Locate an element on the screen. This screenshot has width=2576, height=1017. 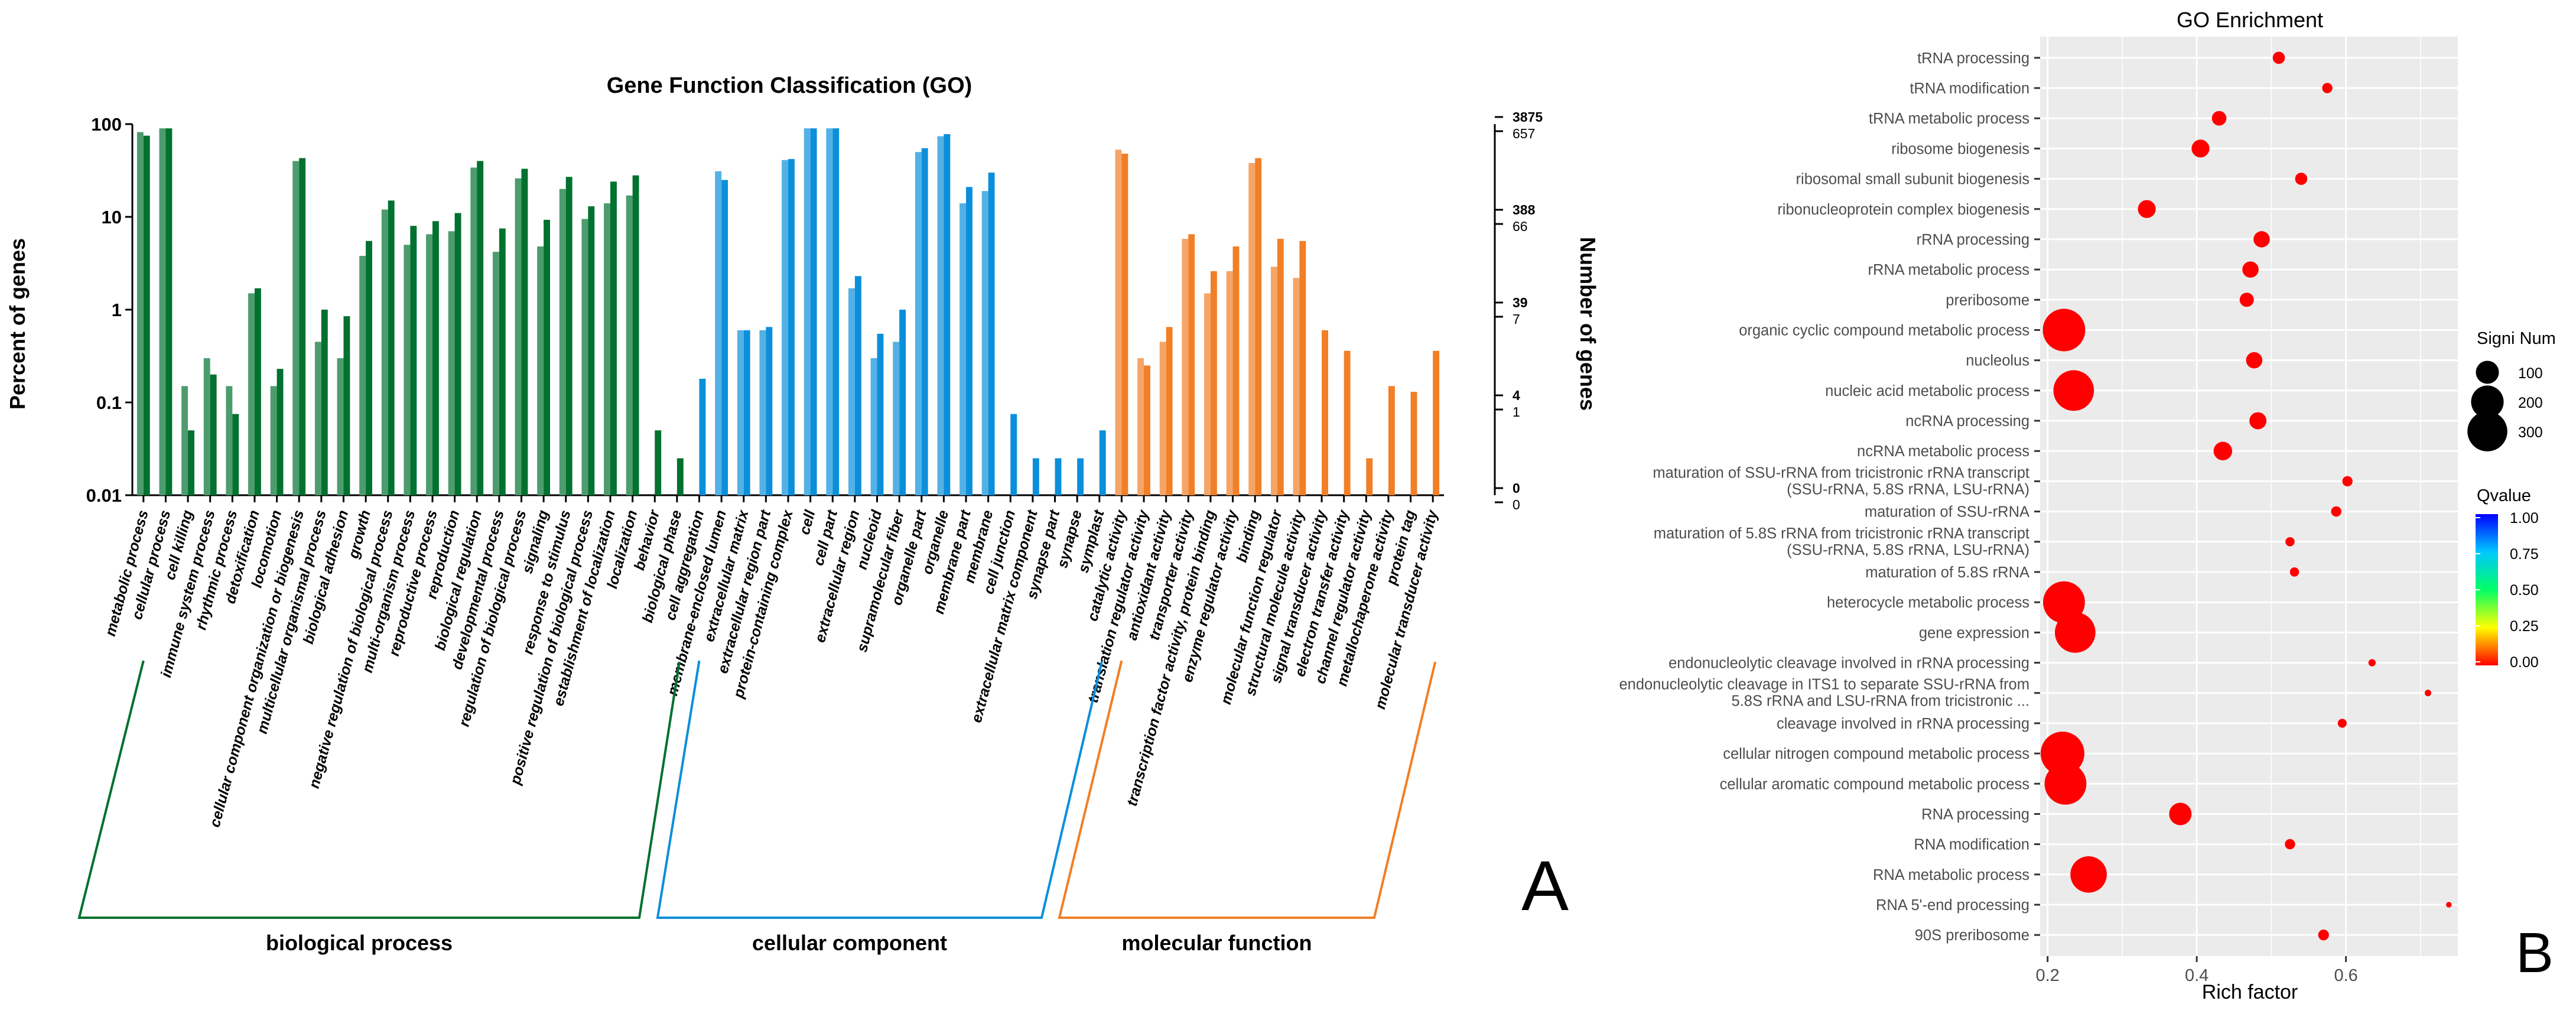
chart-b-term-label: 90S preribosome is located at coordinates (1972, 936).